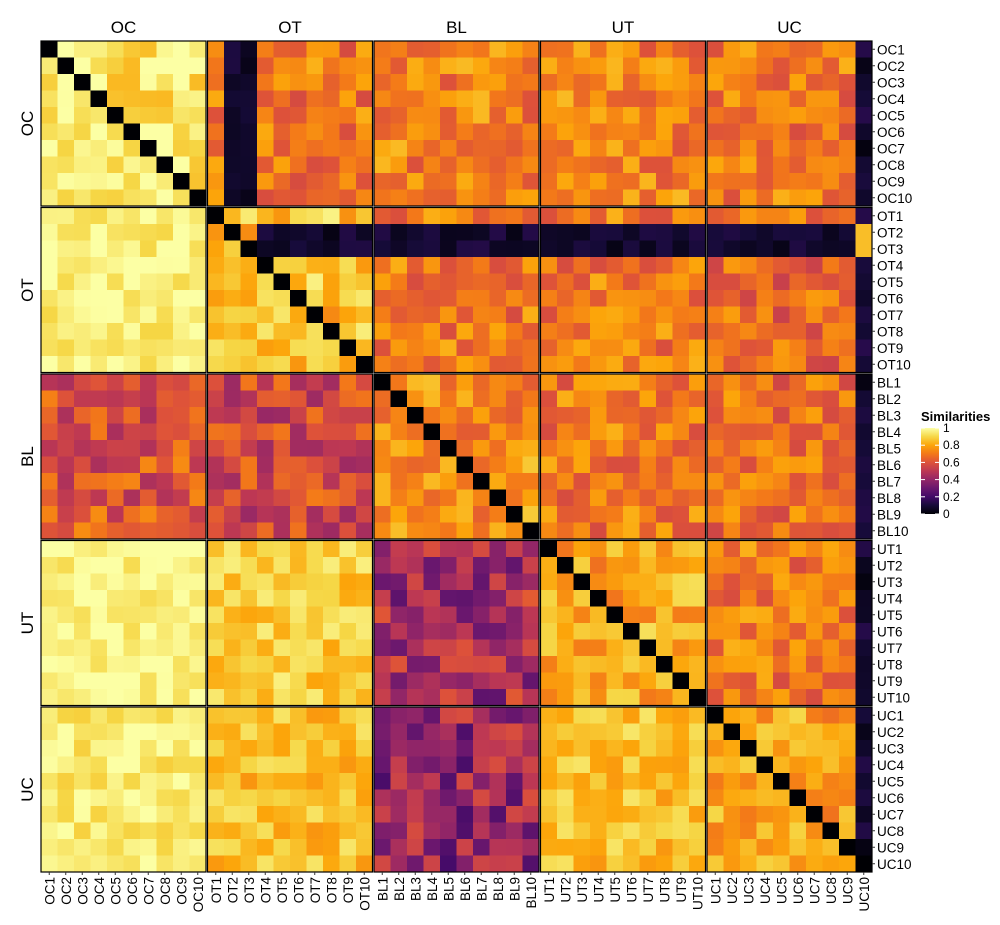  I want to click on heatmap-cell-OC3-OT10, so click(364, 82).